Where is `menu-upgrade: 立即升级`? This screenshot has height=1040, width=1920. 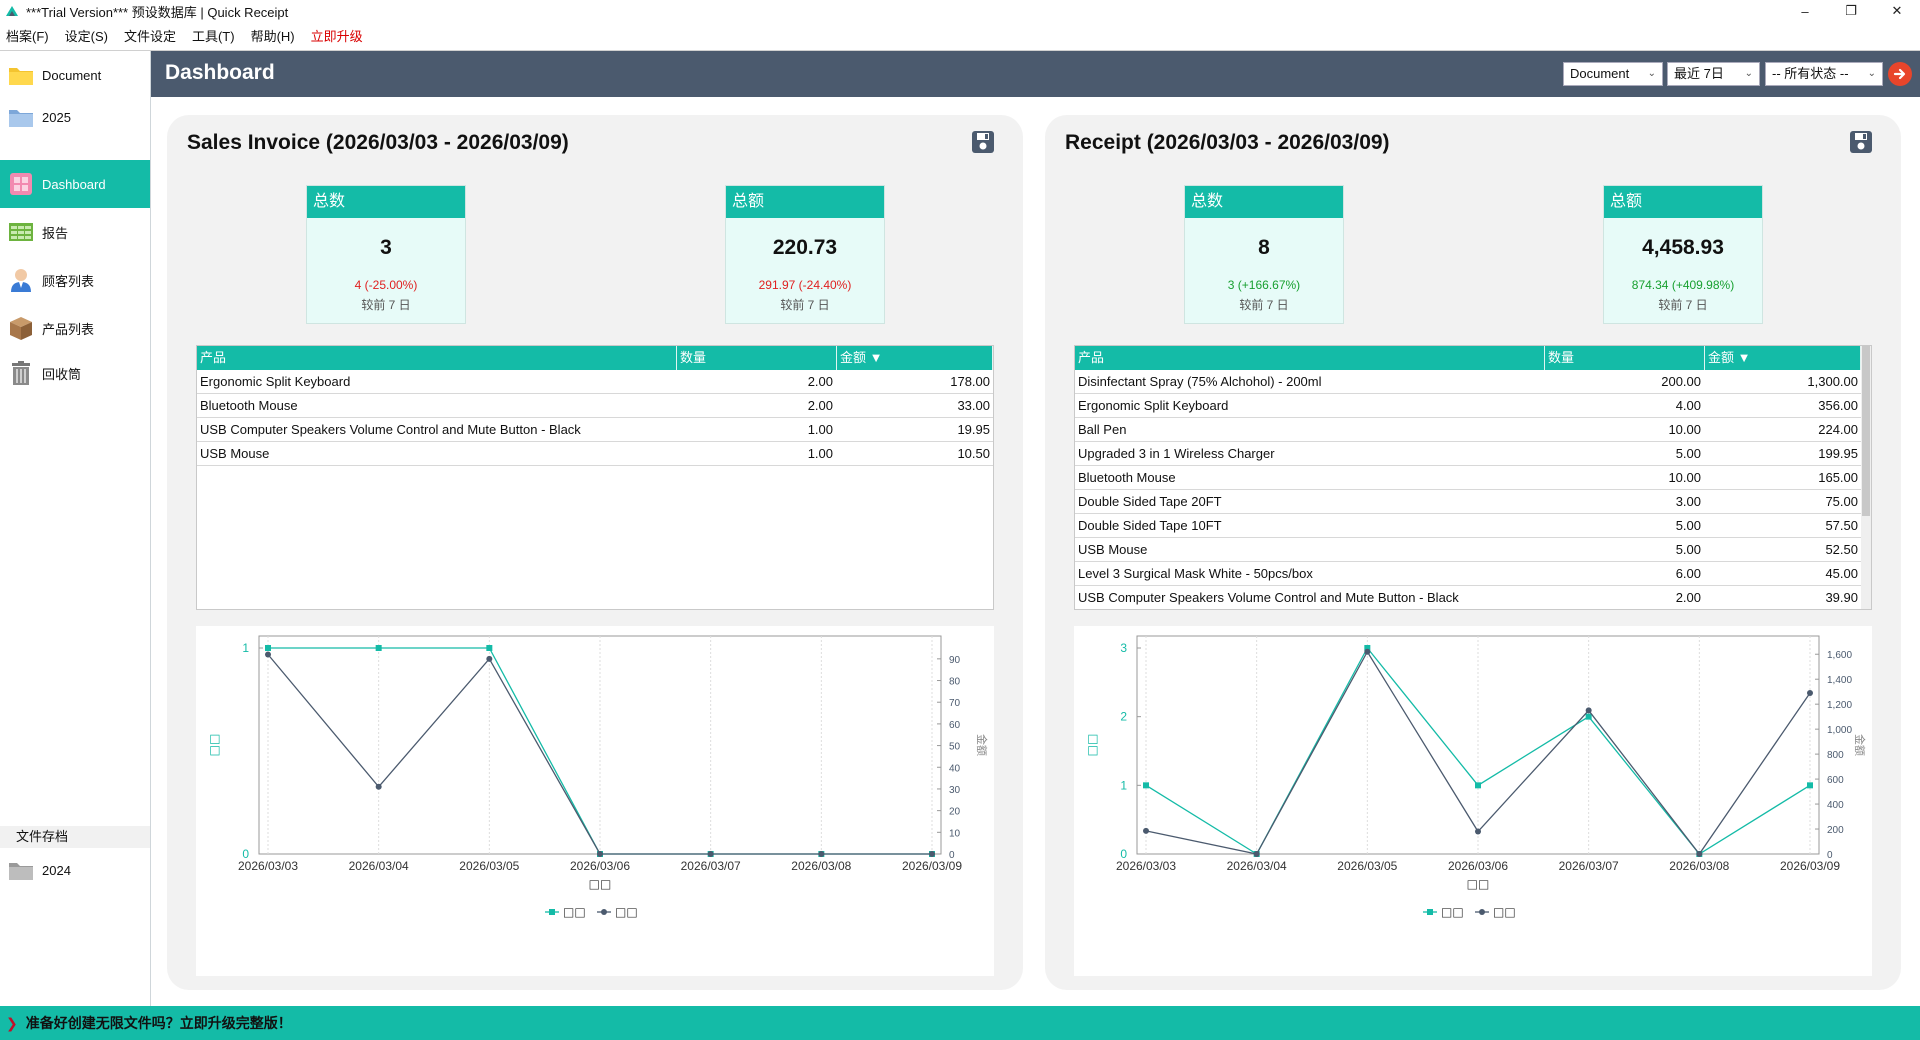
menu-upgrade: 立即升级 is located at coordinates (336, 36).